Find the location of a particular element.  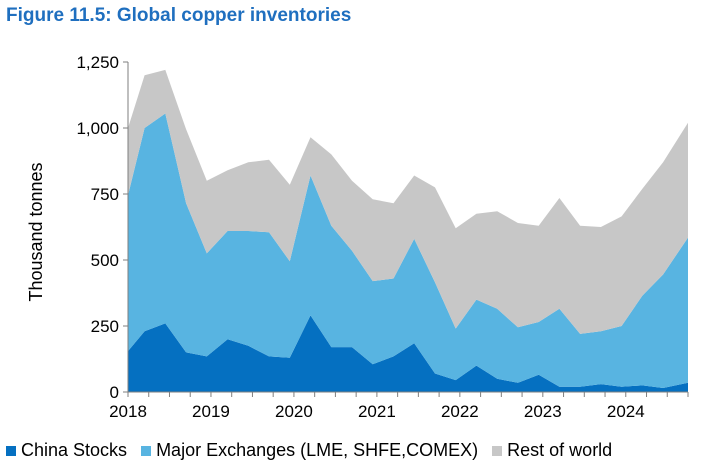

y-tick-label: 1,000 is located at coordinates (97, 128).